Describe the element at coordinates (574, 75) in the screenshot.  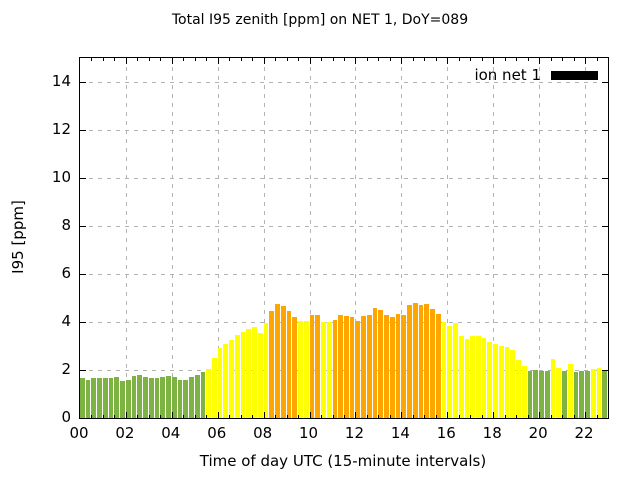
I see `legend-swatch` at that location.